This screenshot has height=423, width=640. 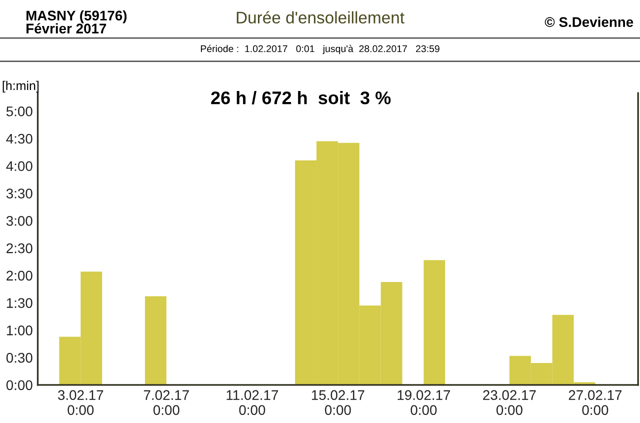 What do you see at coordinates (301, 97) in the screenshot?
I see `annotation: 26 h / 672 h soit 3 %` at bounding box center [301, 97].